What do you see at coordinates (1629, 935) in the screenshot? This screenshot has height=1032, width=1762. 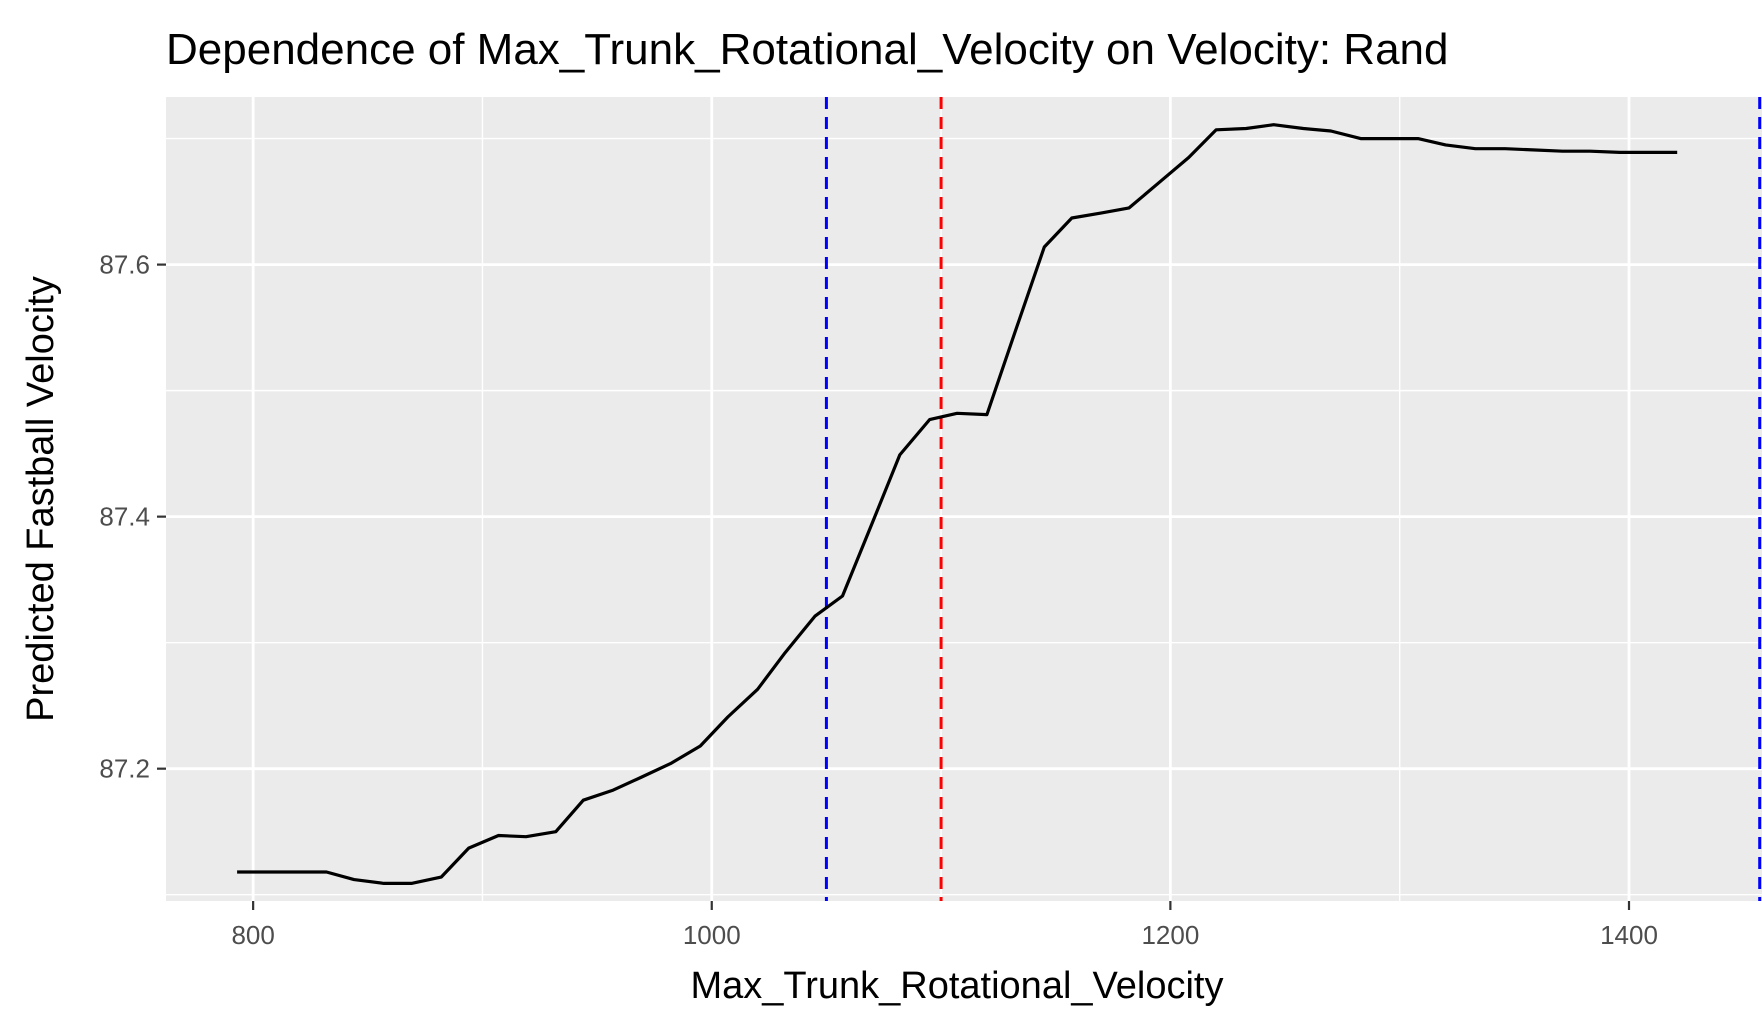 I see `x-tick-label: 1400` at bounding box center [1629, 935].